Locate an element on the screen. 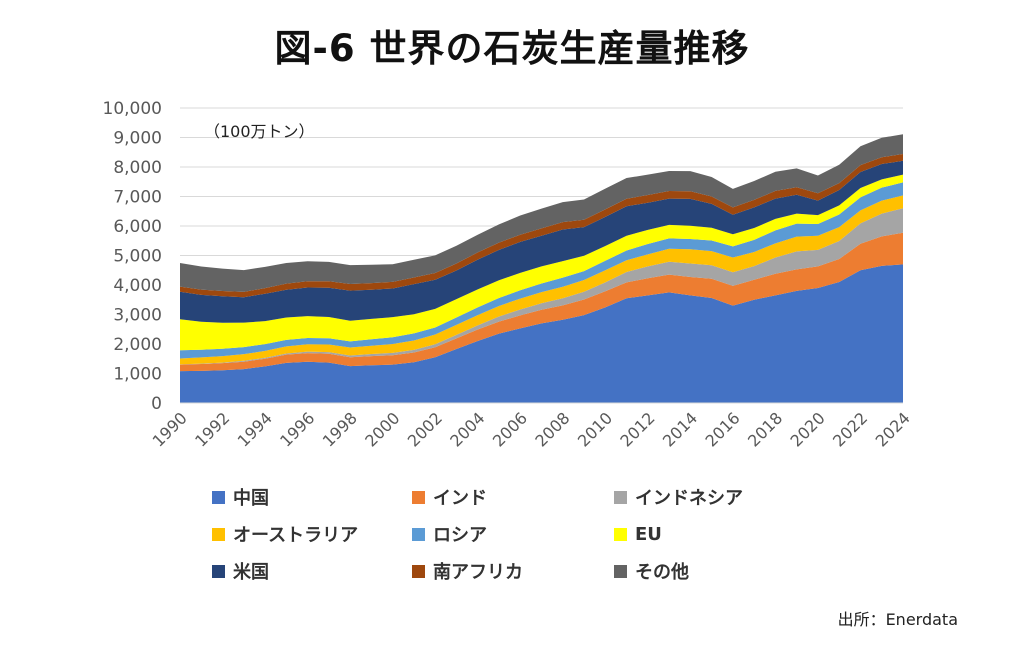 This screenshot has width=1024, height=658. x-tick-label: 2004 is located at coordinates (467, 429).